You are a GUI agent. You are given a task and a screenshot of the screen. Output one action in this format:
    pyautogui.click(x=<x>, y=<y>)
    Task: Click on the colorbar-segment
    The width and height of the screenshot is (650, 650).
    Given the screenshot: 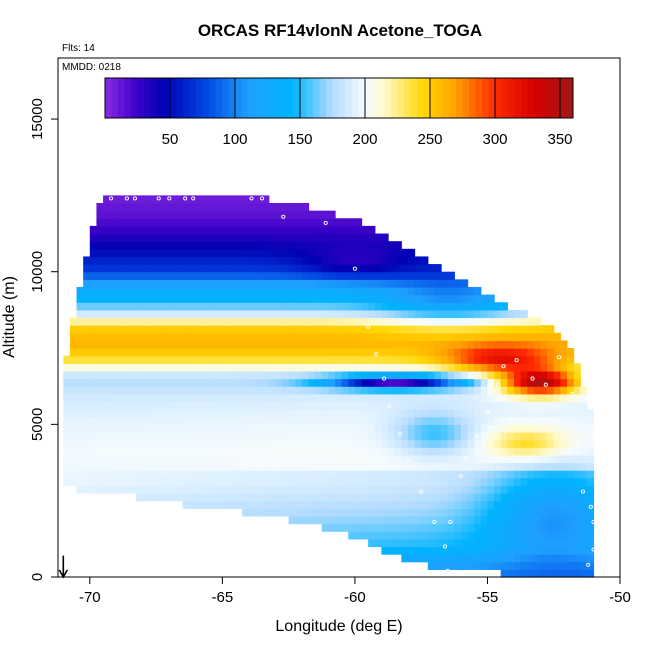 What is the action you would take?
    pyautogui.click(x=303, y=98)
    